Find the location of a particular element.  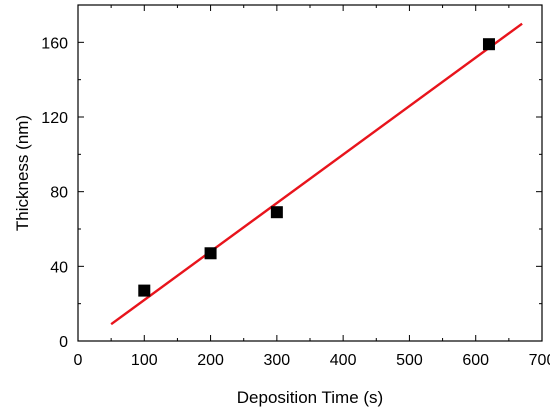

y-axis-title: Thickness (nm) is located at coordinates (22, 173).